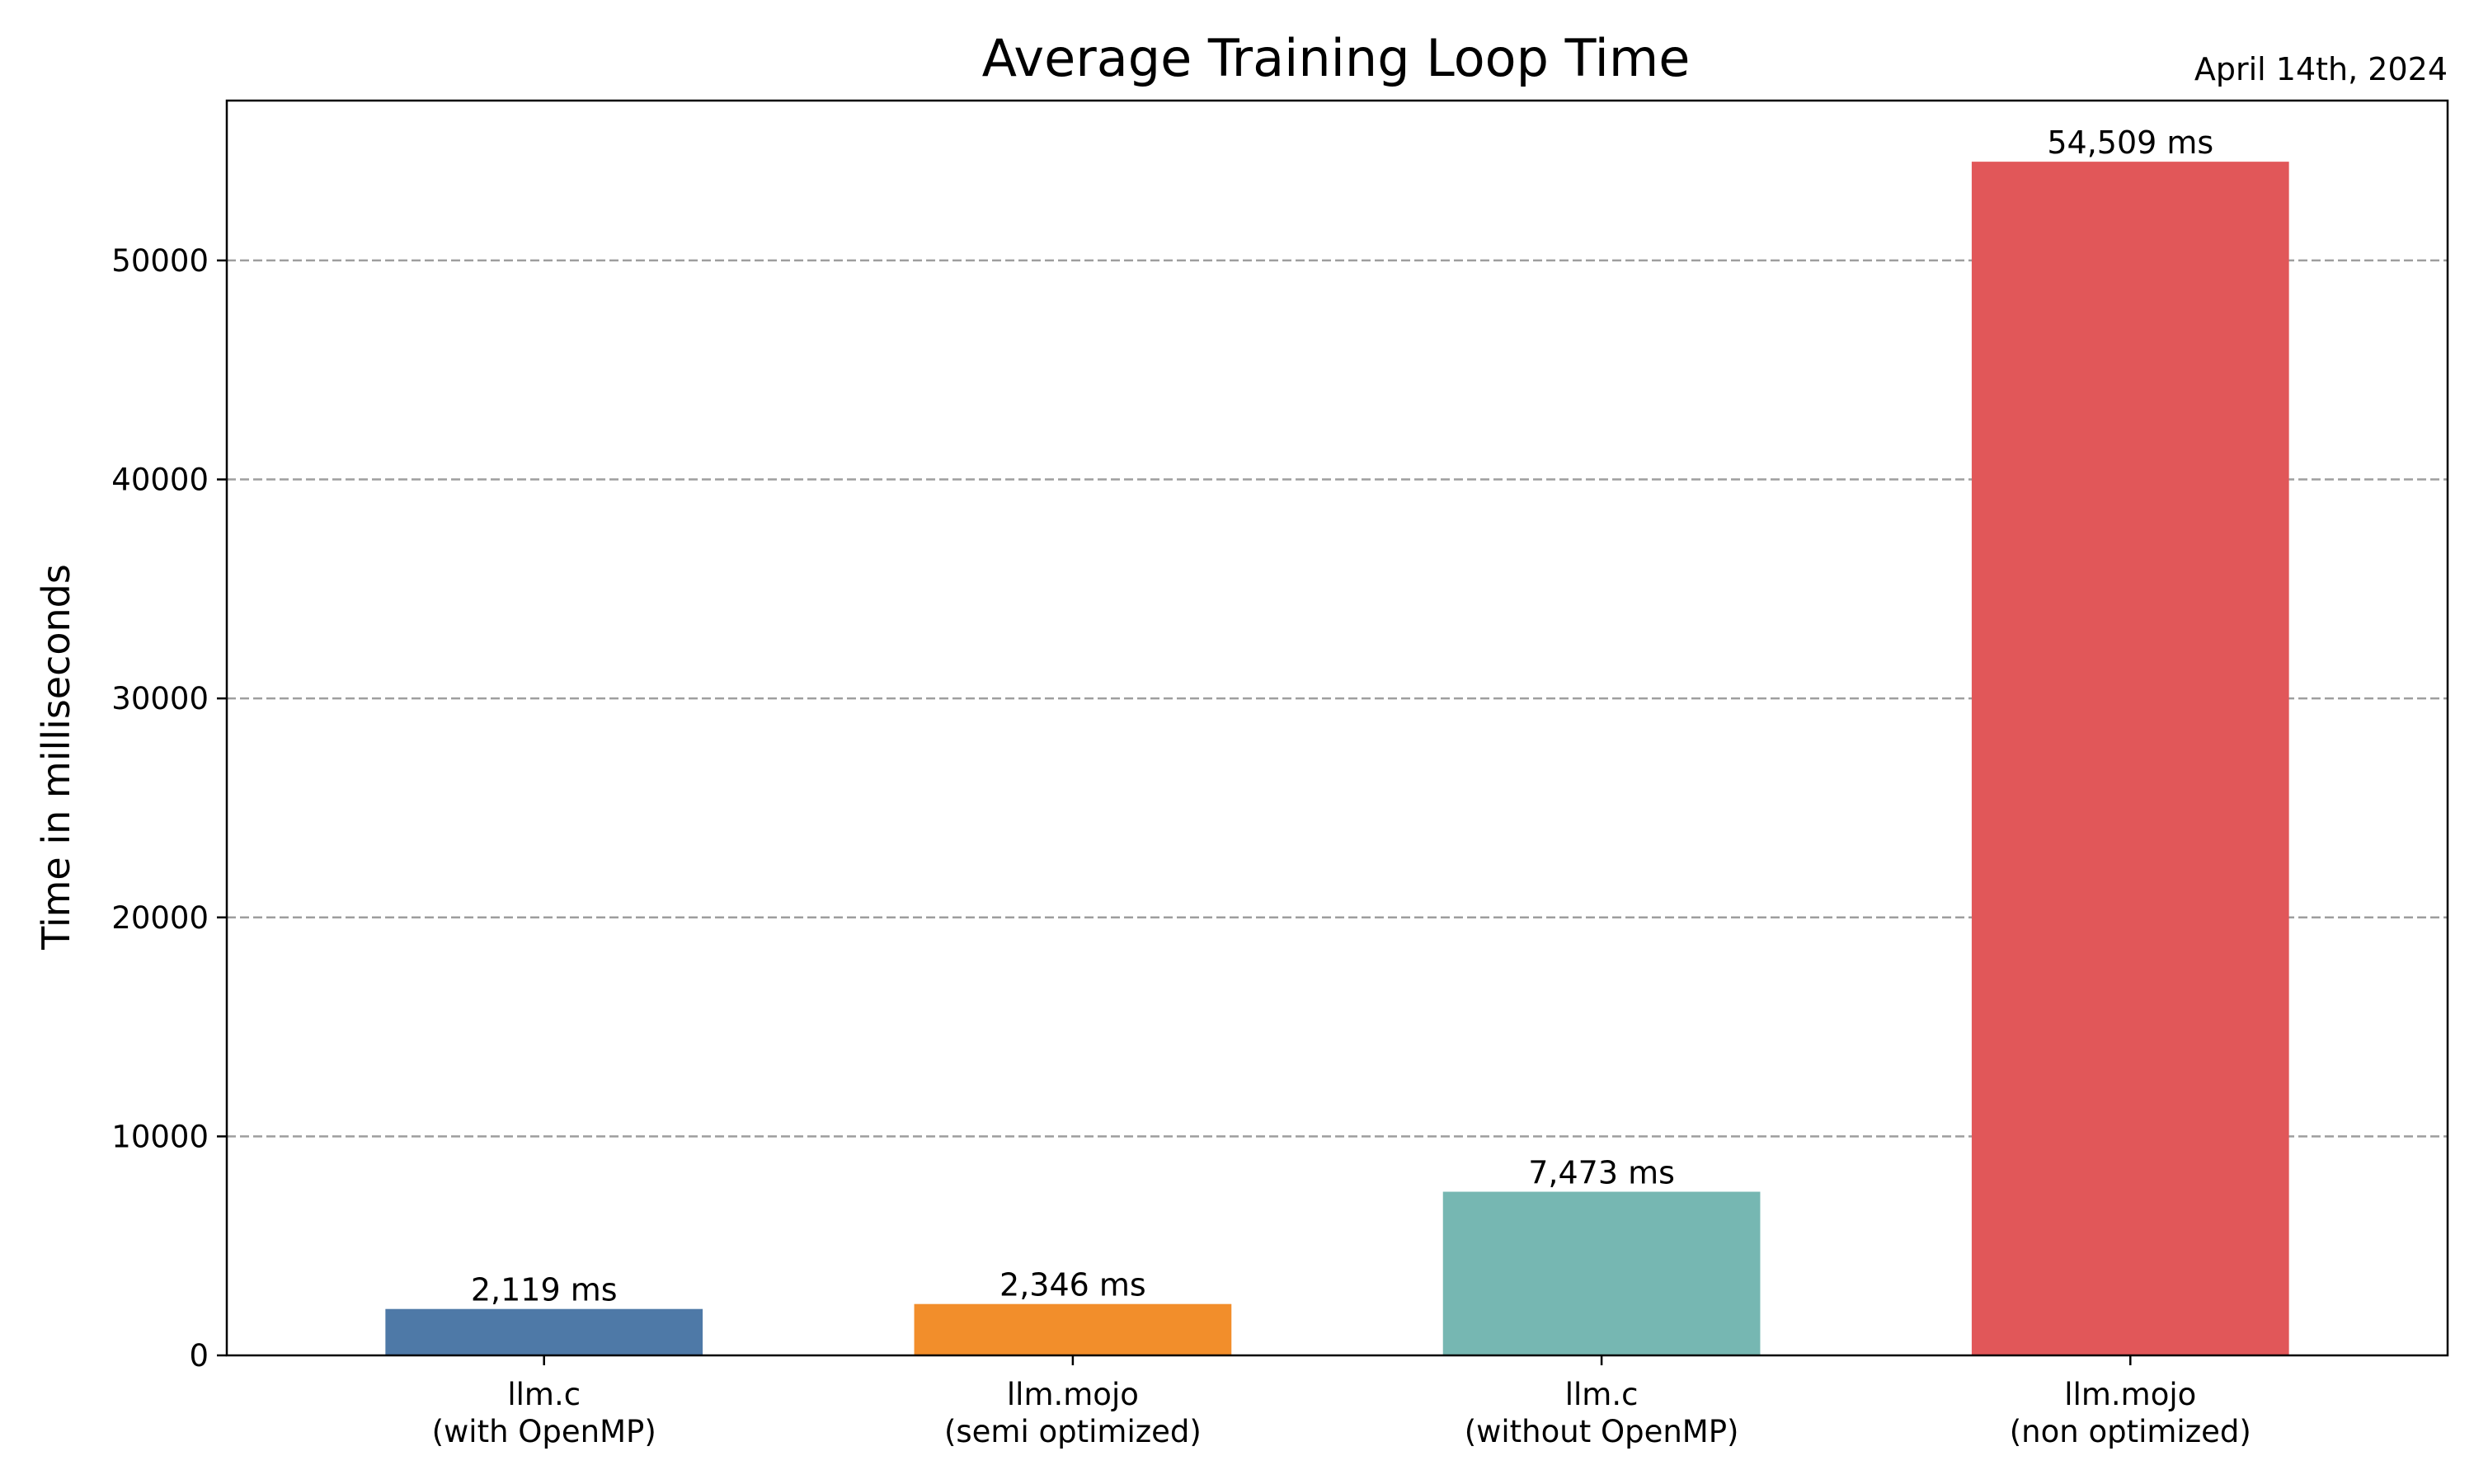 The image size is (2474, 1484). I want to click on x-tick-label: (non optimized), so click(2130, 1431).